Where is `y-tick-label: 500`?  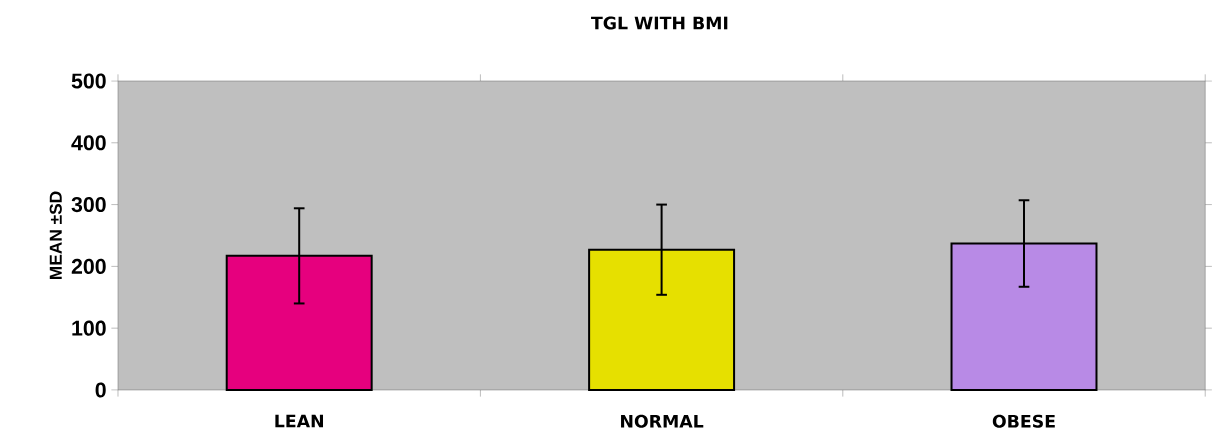
y-tick-label: 500 is located at coordinates (88, 81).